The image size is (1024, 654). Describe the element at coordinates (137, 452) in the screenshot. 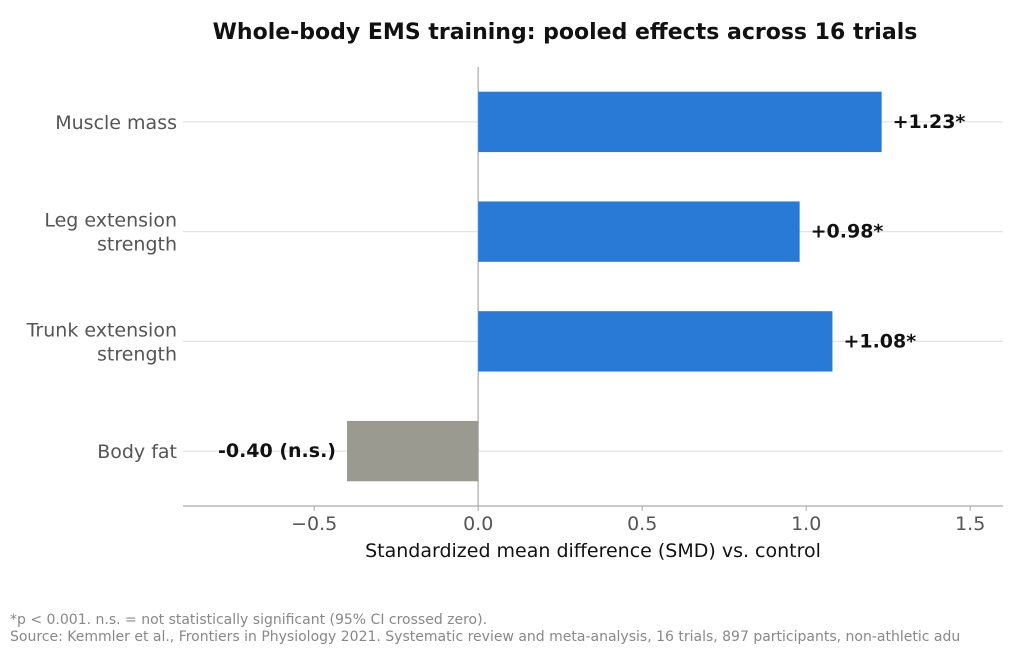

I see `category-label: Body fat` at that location.